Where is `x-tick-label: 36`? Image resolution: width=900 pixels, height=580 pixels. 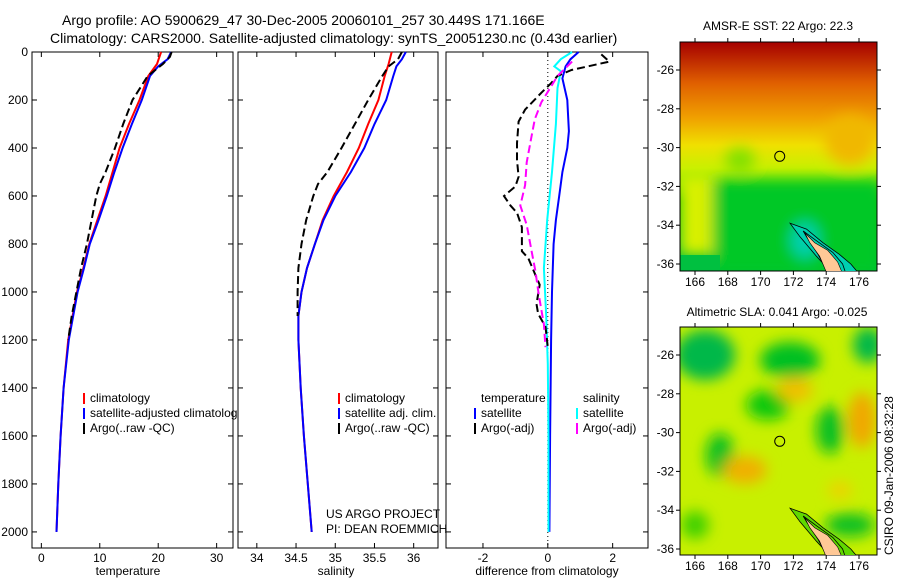
x-tick-label: 36 is located at coordinates (414, 558).